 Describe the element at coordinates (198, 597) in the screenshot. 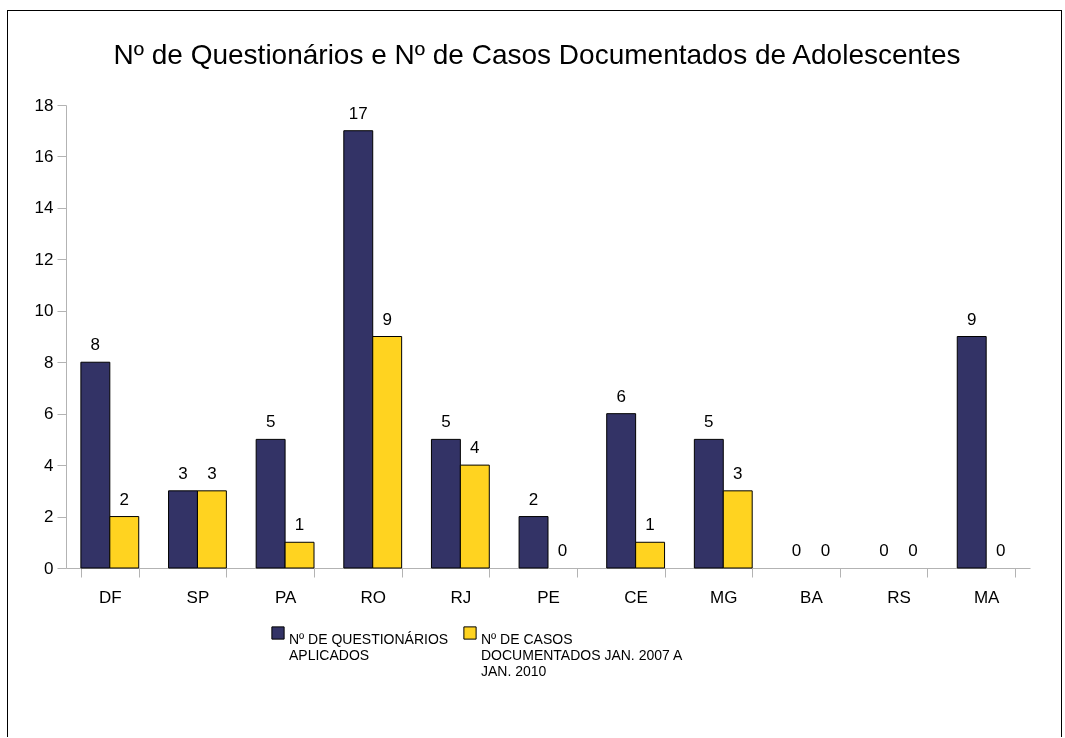

I see `x-tick-label: SP` at that location.